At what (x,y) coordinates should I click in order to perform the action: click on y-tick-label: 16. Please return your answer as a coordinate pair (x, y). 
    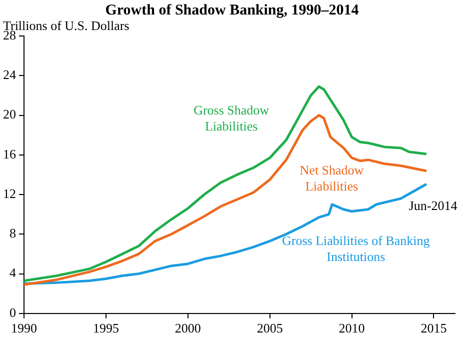
    Looking at the image, I should click on (9, 154).